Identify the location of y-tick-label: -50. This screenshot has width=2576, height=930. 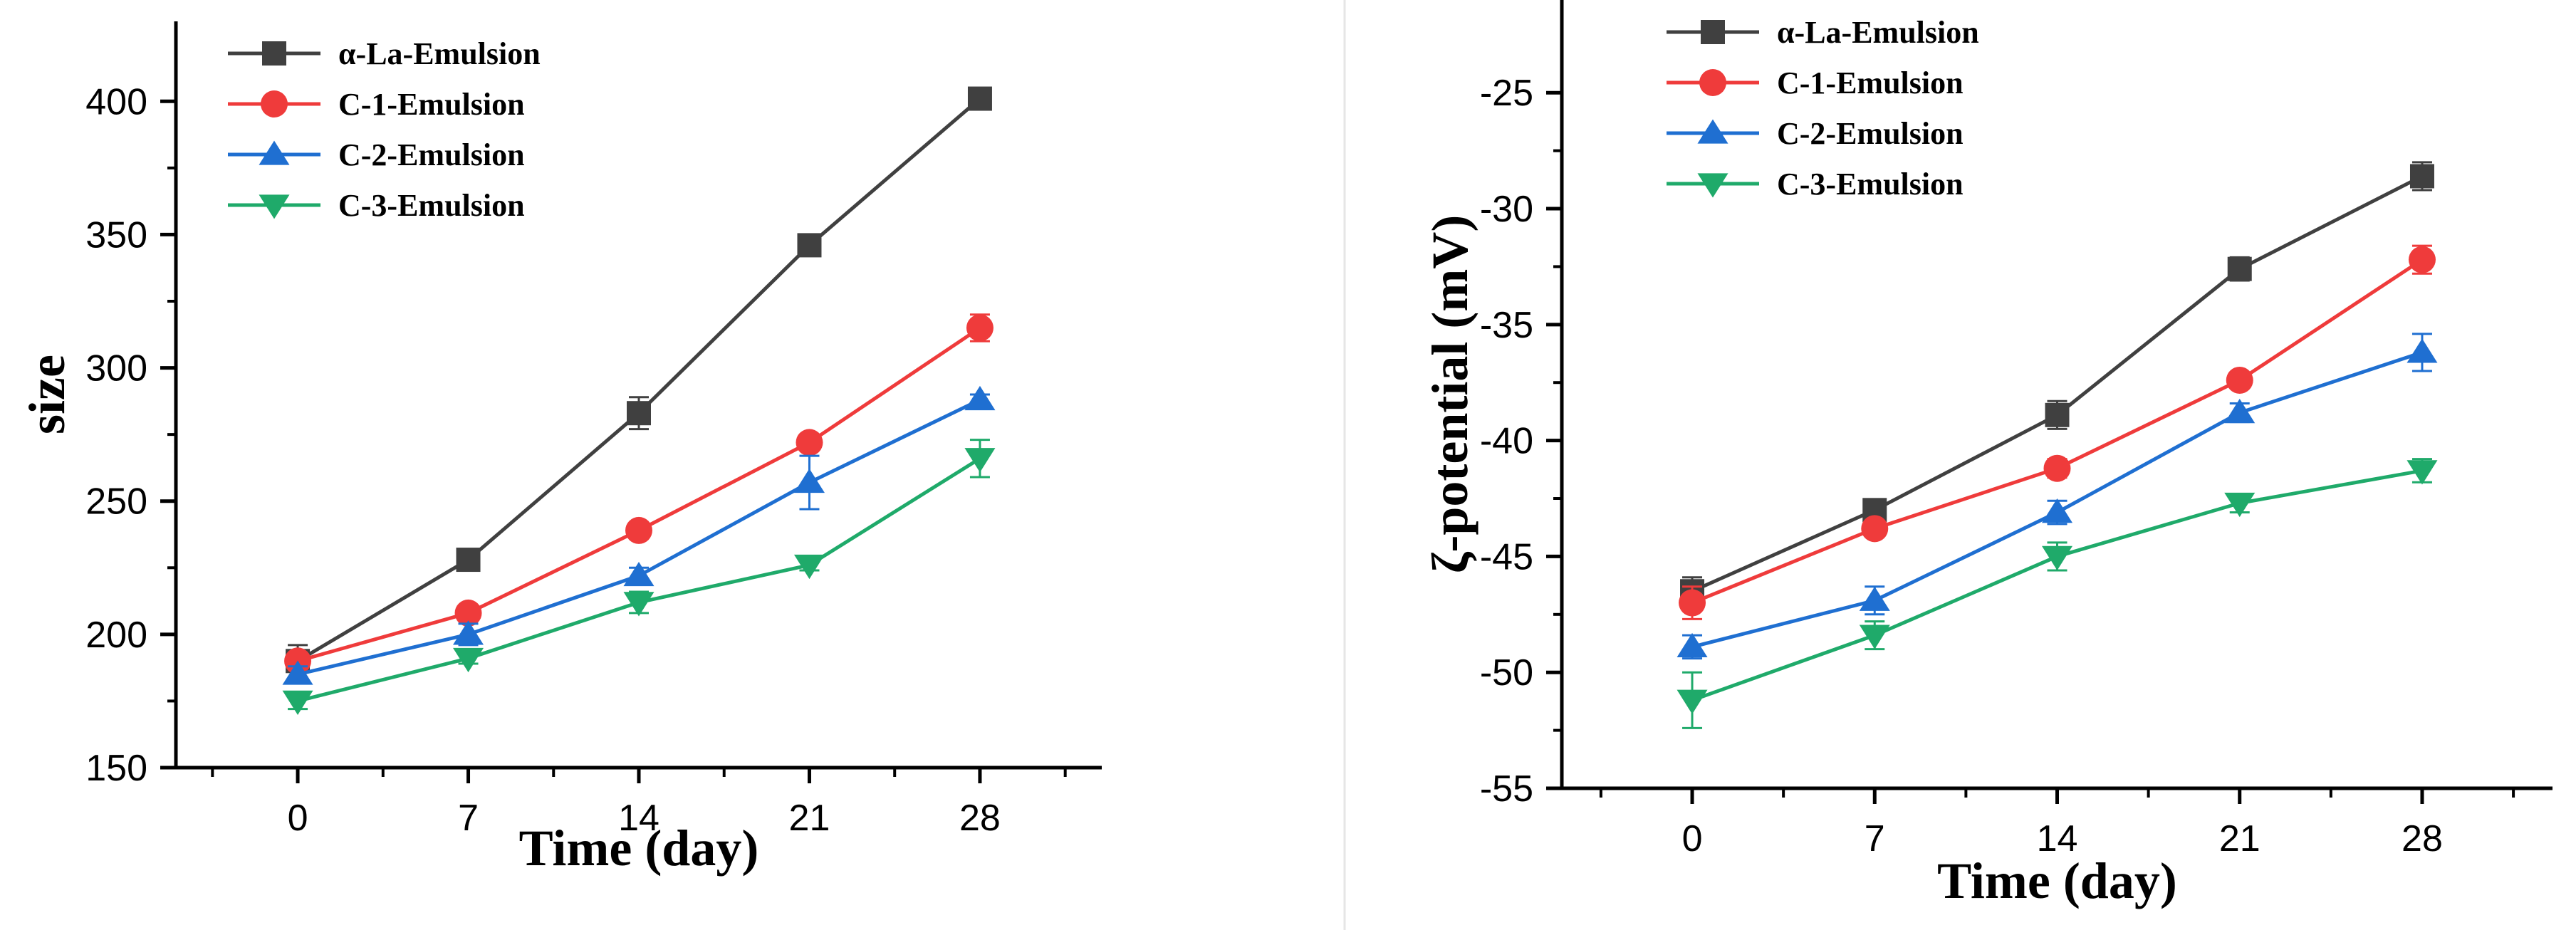
(1506, 673).